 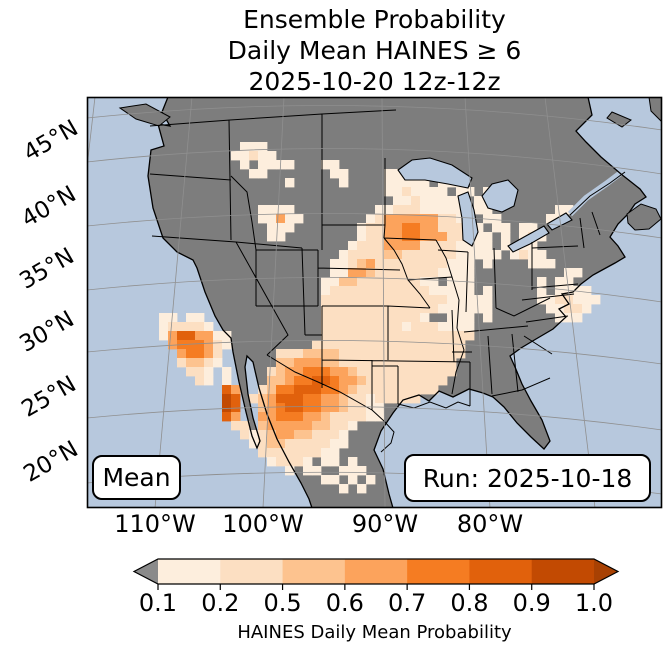 What do you see at coordinates (282, 603) in the screenshot?
I see `colorbar-tick-label: 0.5` at bounding box center [282, 603].